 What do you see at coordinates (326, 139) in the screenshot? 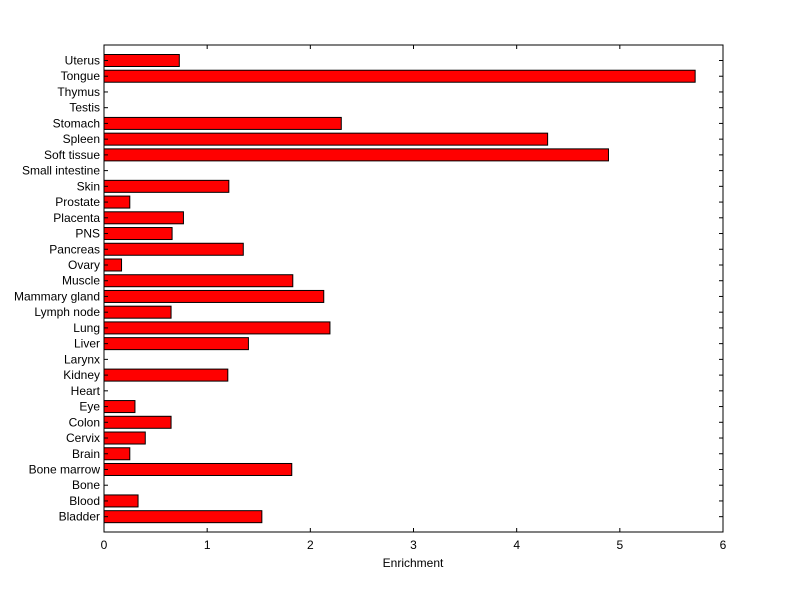
I see `bar-spleen` at bounding box center [326, 139].